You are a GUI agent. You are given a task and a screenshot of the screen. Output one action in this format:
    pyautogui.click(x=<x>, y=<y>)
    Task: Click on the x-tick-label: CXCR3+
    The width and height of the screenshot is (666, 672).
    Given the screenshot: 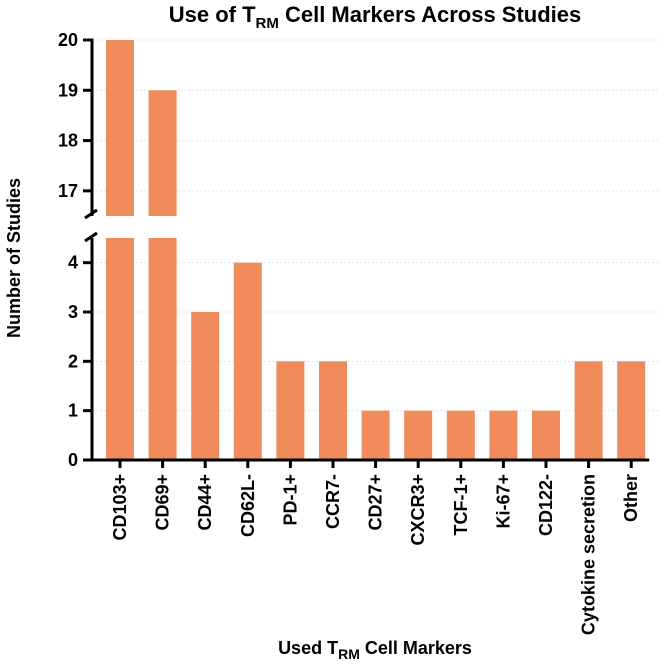 What is the action you would take?
    pyautogui.click(x=418, y=510)
    